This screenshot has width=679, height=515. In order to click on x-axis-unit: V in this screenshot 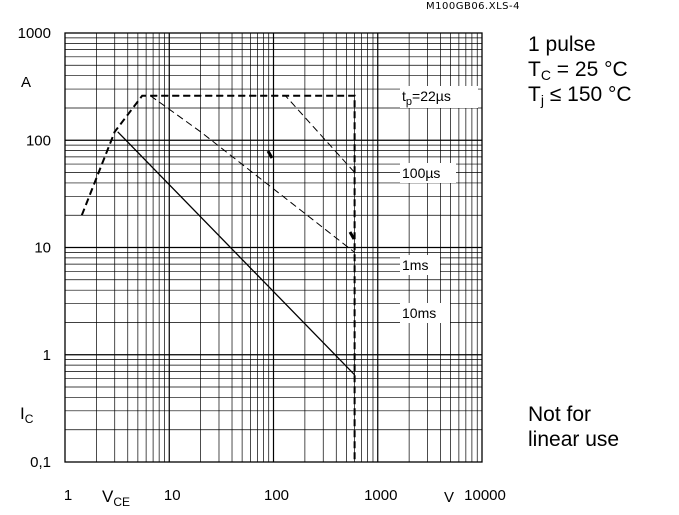, I will do `click(449, 497)`.